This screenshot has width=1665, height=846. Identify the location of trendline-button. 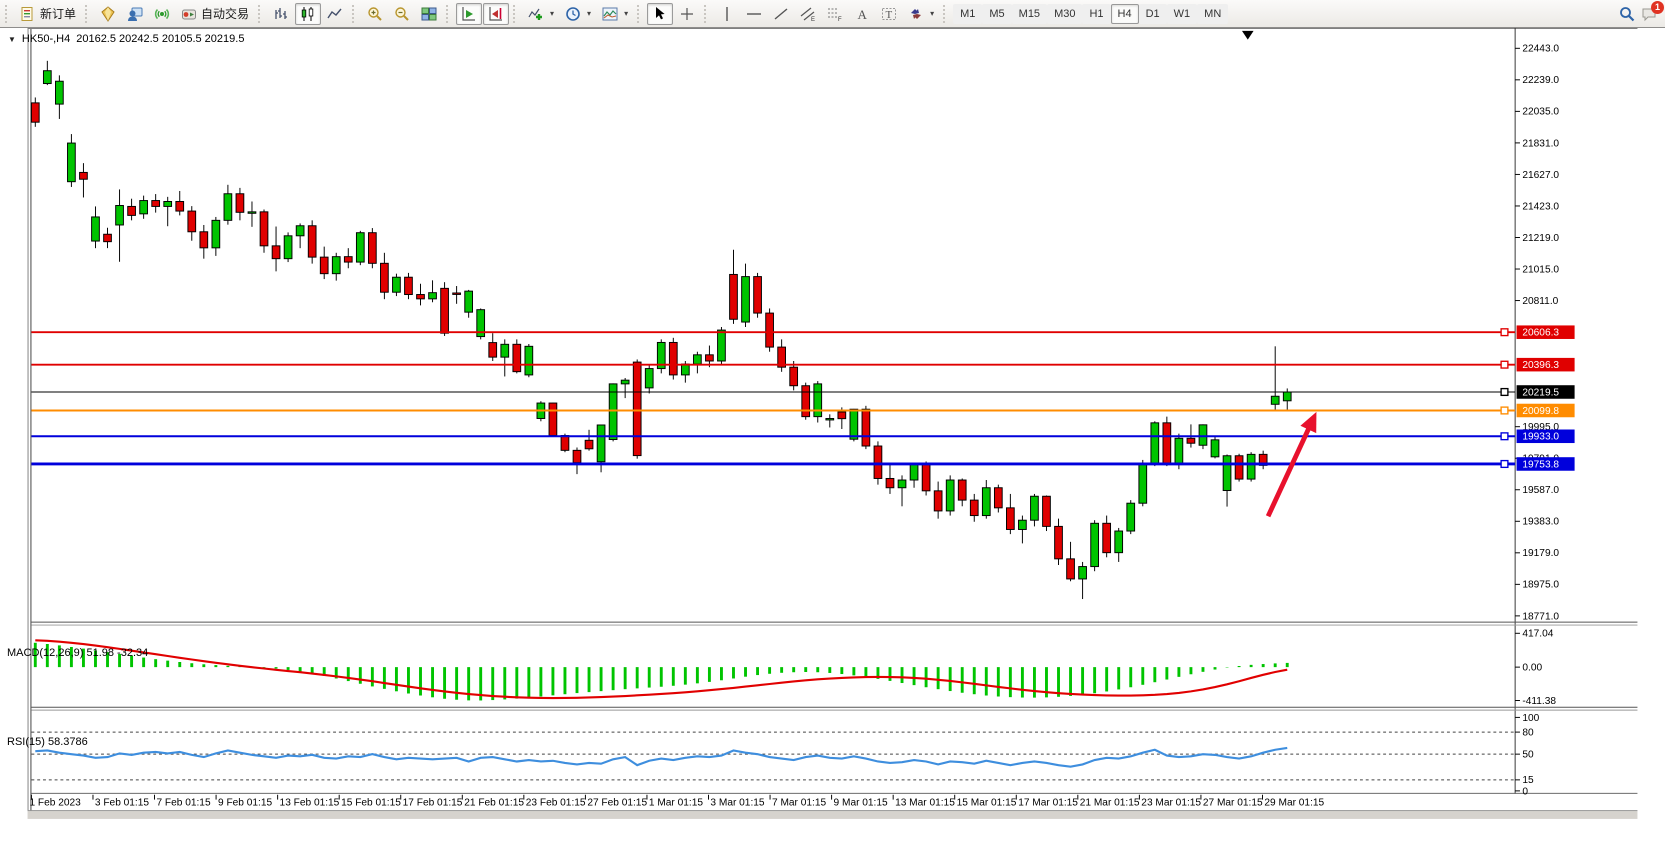
(781, 14).